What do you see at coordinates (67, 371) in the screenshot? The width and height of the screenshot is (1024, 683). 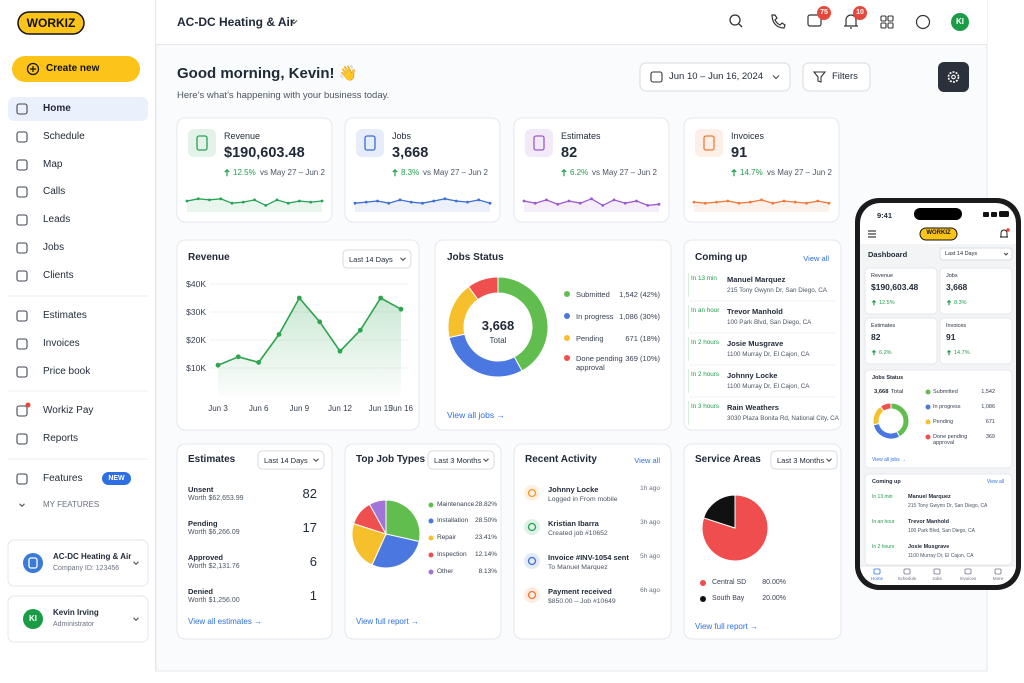 I see `nav-item: Price book` at bounding box center [67, 371].